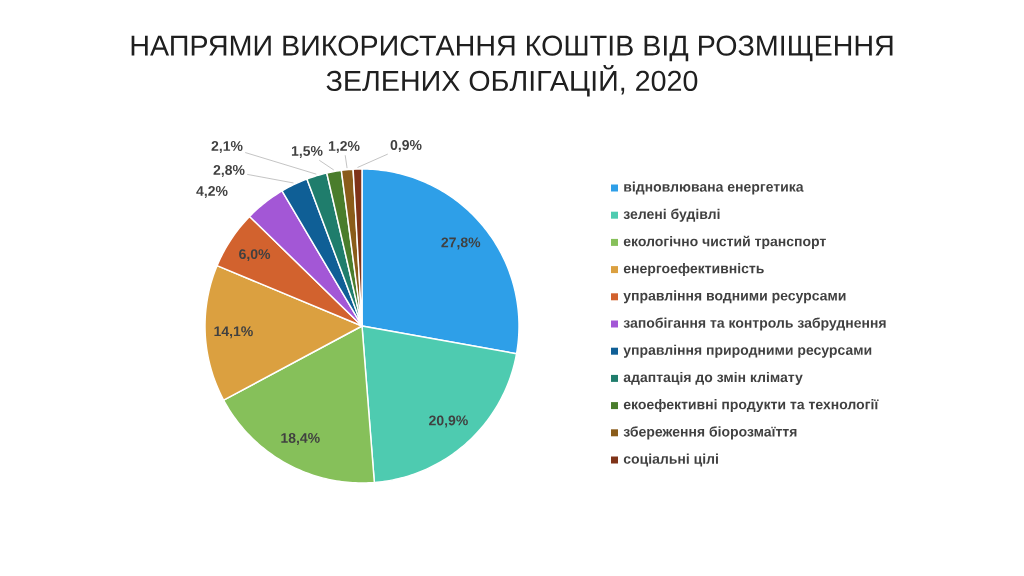 Image resolution: width=1024 pixels, height=576 pixels. Describe the element at coordinates (255, 255) in the screenshot. I see `data-label: 6,0%` at that location.